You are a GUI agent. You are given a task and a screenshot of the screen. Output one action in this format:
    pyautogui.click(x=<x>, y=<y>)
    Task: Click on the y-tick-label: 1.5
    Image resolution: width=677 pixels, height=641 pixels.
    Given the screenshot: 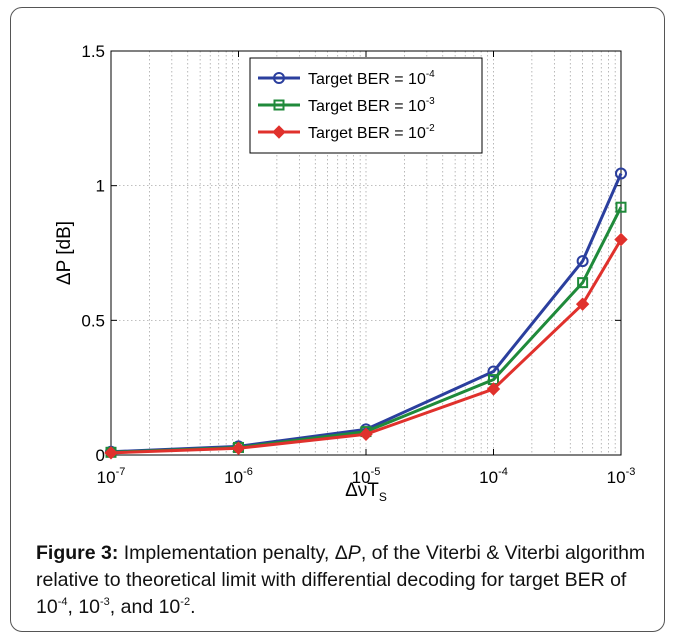 What is the action you would take?
    pyautogui.click(x=93, y=51)
    